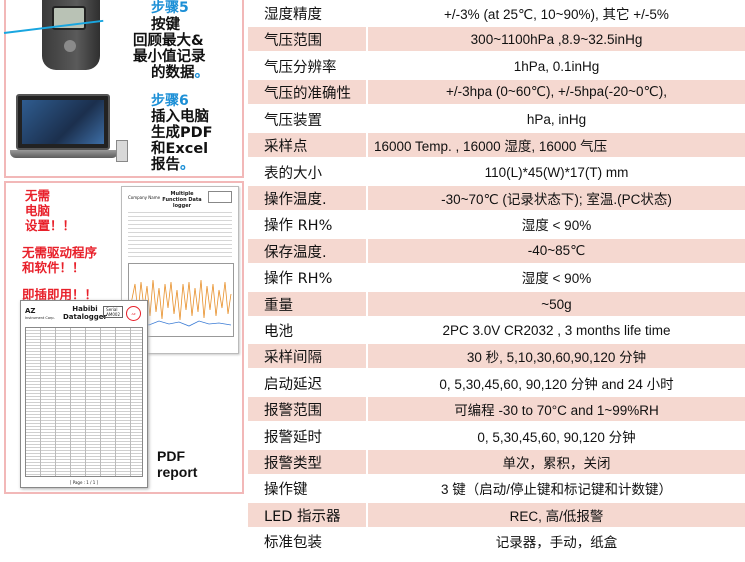 The image size is (745, 562). I want to click on spec-row: 保存温度. -40~85℃, so click(496, 251).